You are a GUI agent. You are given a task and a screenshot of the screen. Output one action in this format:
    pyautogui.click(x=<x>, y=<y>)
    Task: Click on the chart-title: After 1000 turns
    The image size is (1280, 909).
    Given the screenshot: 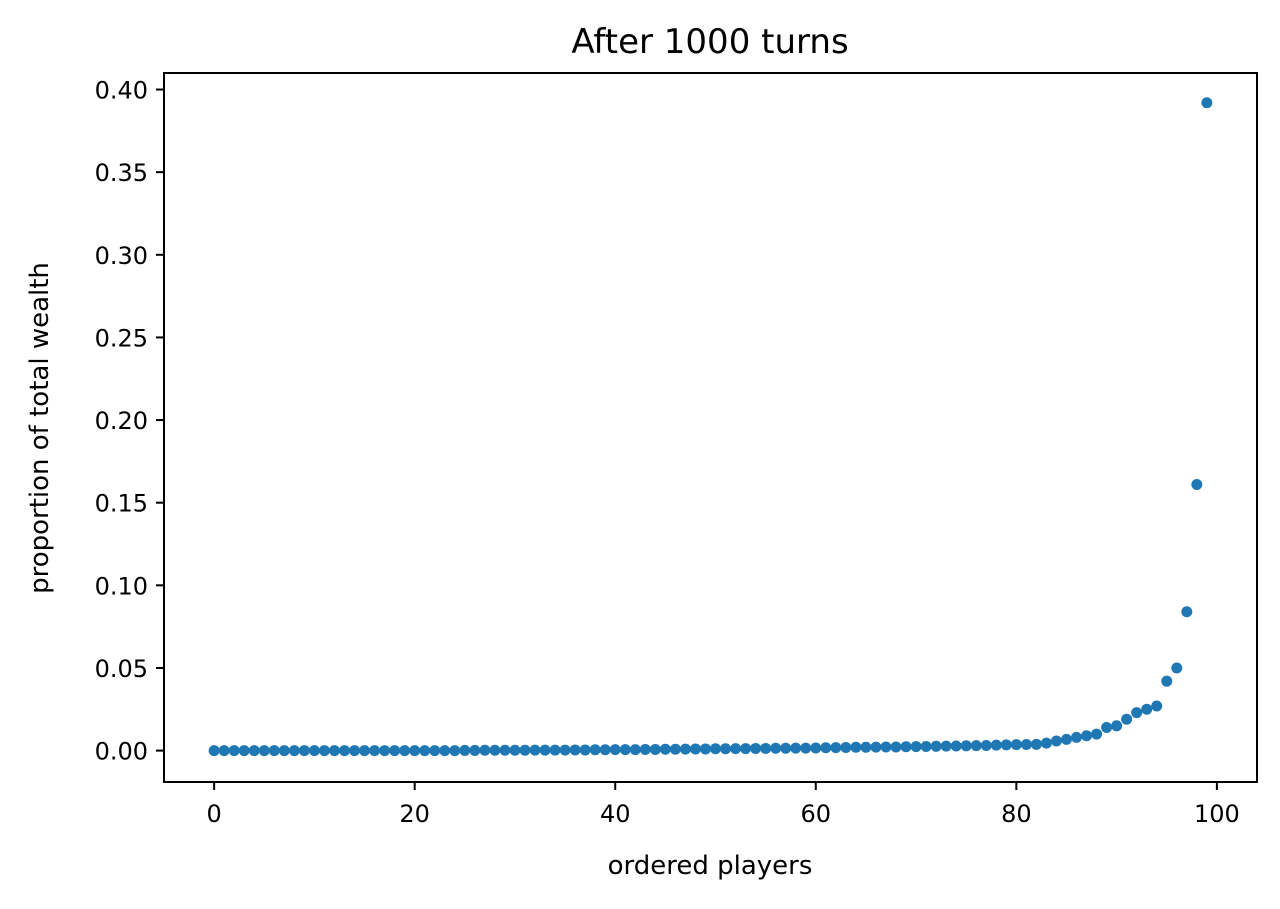 What is the action you would take?
    pyautogui.click(x=709, y=42)
    